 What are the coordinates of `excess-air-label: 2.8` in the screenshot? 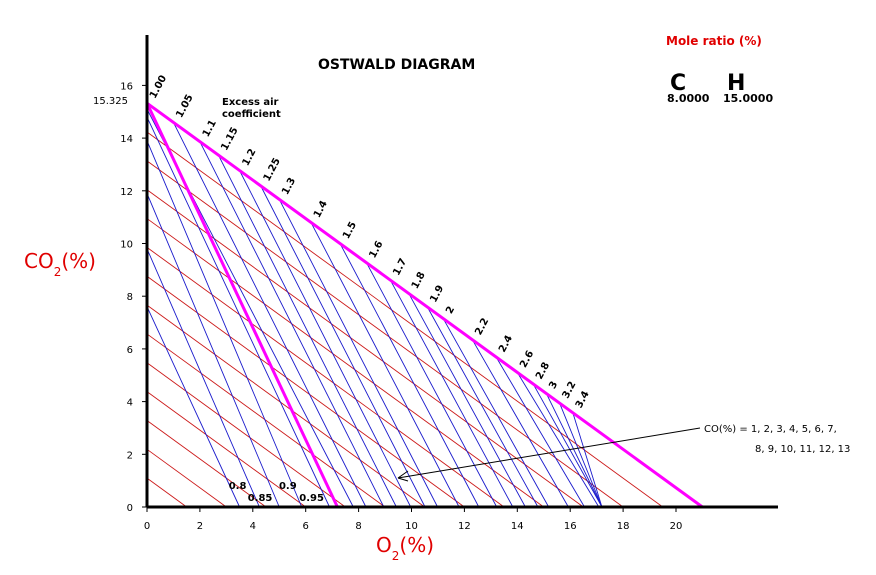 It's located at (543, 370).